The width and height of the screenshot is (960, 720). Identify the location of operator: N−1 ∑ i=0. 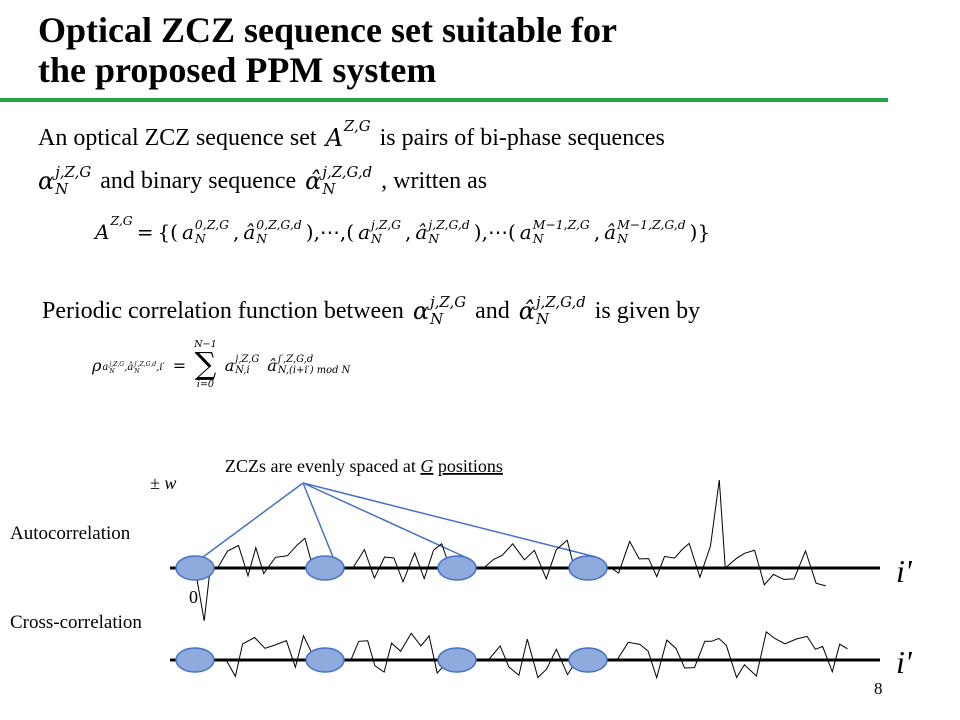
(205, 365).